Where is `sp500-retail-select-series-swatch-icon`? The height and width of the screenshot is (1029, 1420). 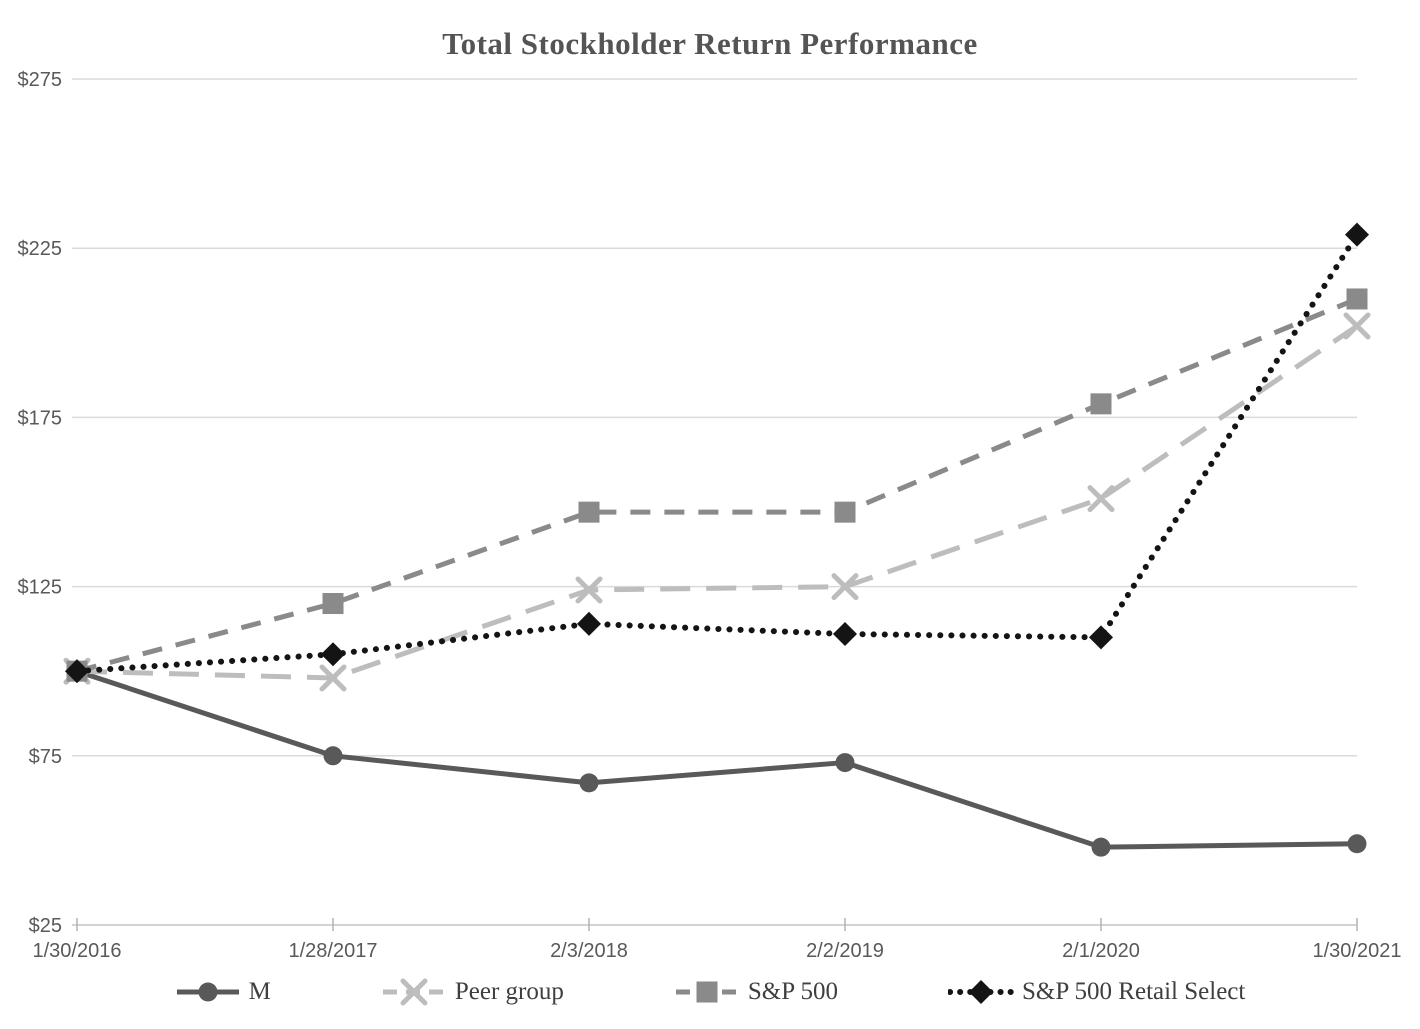 sp500-retail-select-series-swatch-icon is located at coordinates (980, 992).